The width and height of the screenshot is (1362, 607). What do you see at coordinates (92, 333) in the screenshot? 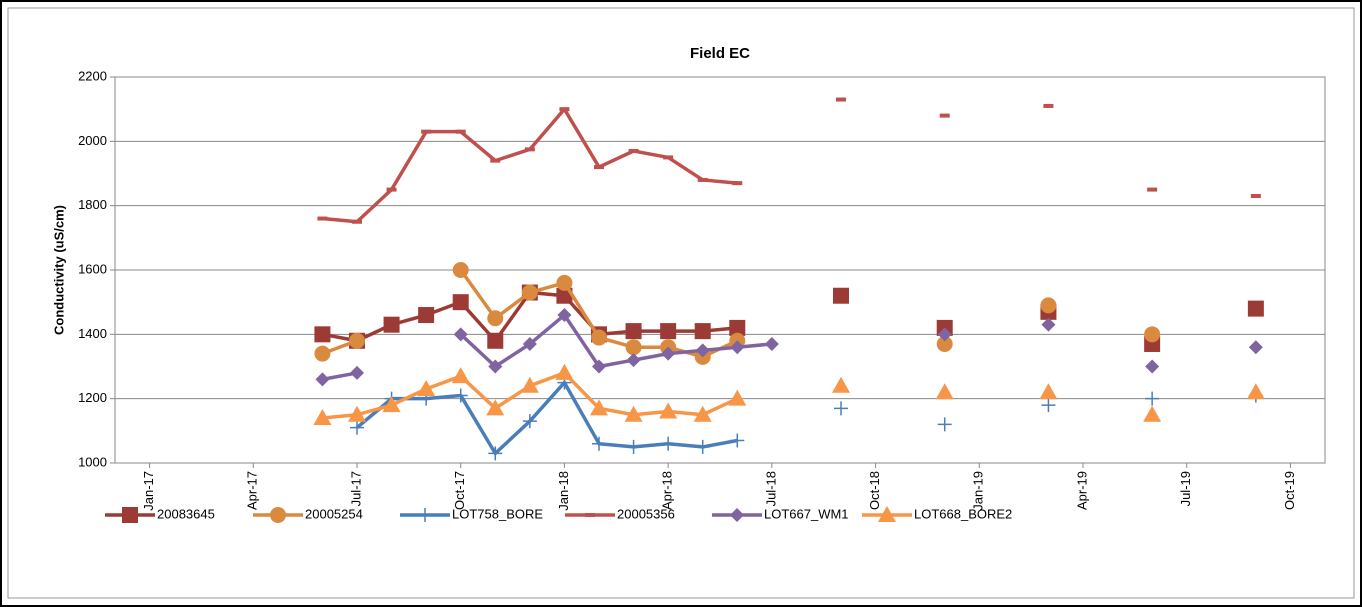
I see `y-tick-label: 1400` at bounding box center [92, 333].